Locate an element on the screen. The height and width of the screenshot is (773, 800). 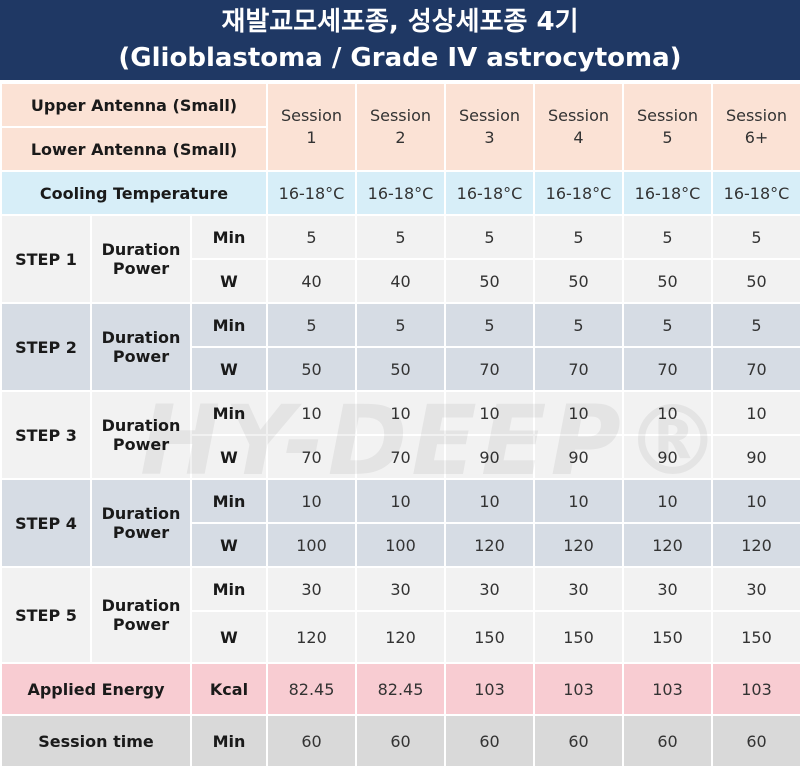
step4-w-row: W 100 100 120 120 120 120 is located at coordinates (400, 545).